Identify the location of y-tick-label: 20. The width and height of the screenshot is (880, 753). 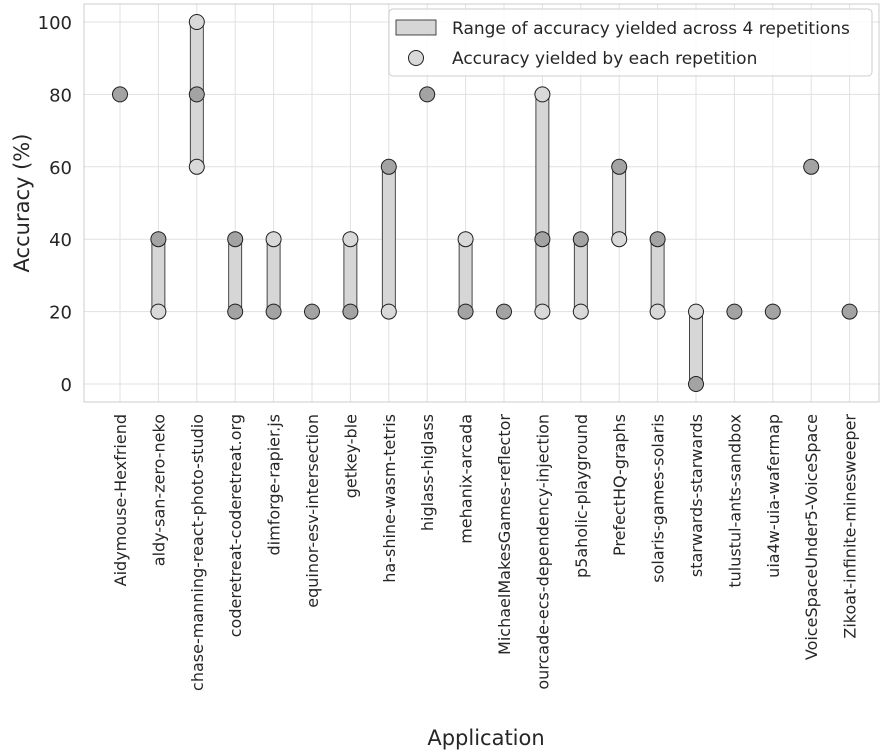
(60, 313).